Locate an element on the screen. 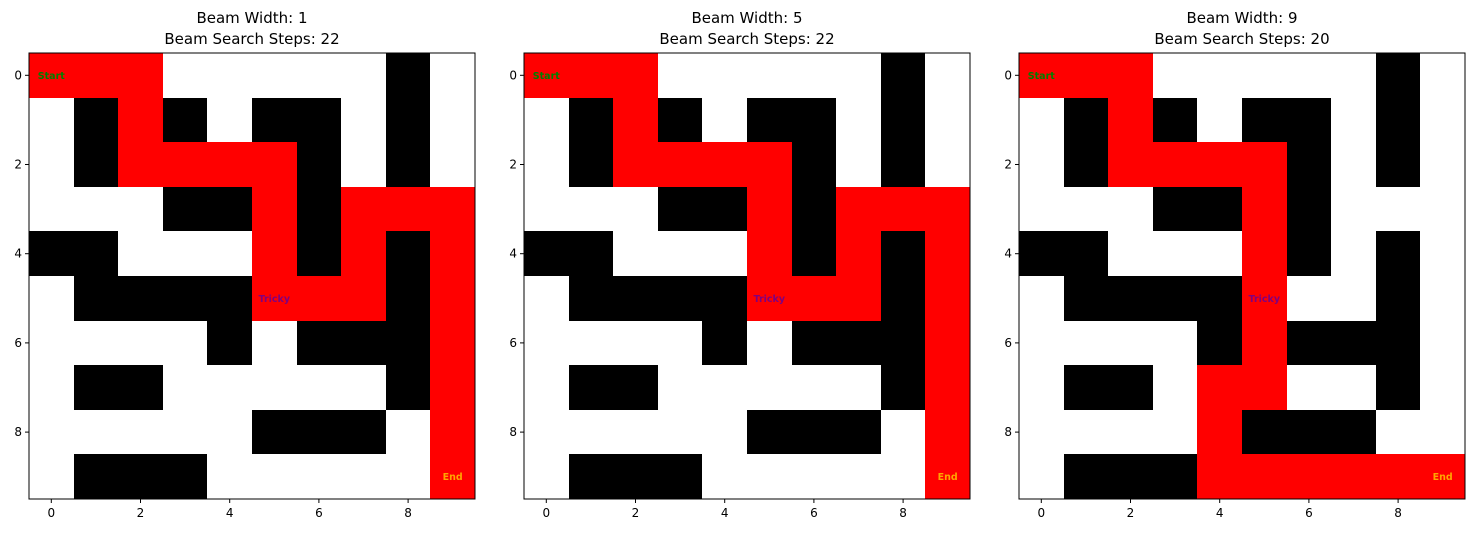 This screenshot has width=1474, height=533. x-tick-label: 8 is located at coordinates (903, 513).